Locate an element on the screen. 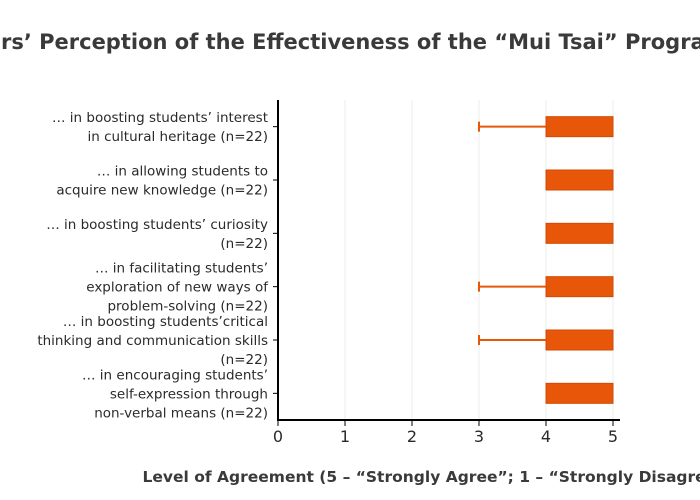 This screenshot has width=700, height=500. x-tick-label: 0 is located at coordinates (278, 436).